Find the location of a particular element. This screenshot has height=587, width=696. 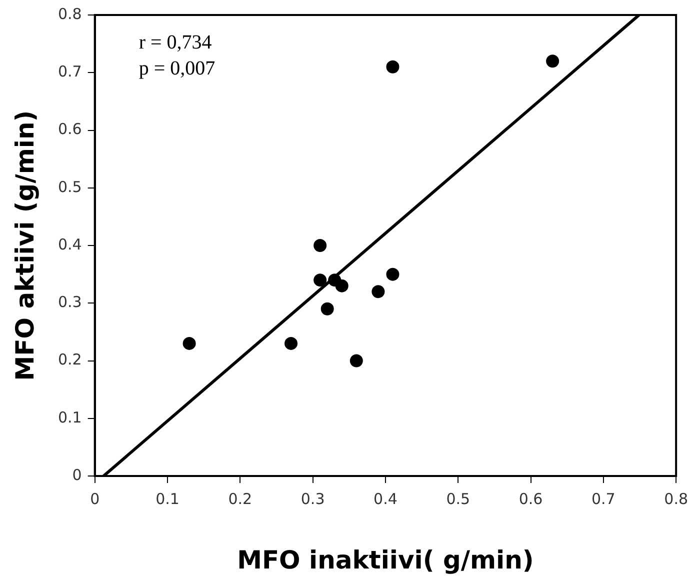

x-tick-label: 0.8 is located at coordinates (676, 499).